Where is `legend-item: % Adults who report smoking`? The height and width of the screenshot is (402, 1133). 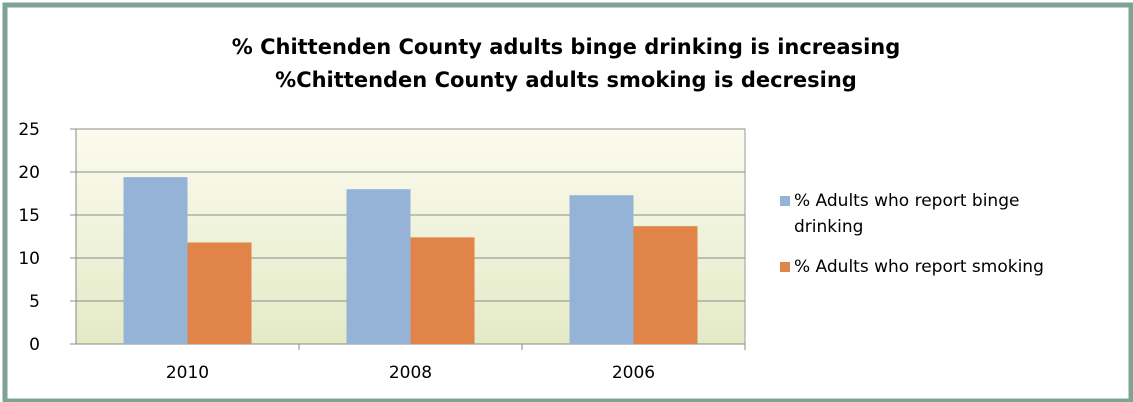
legend-item: % Adults who report smoking is located at coordinates (955, 267).